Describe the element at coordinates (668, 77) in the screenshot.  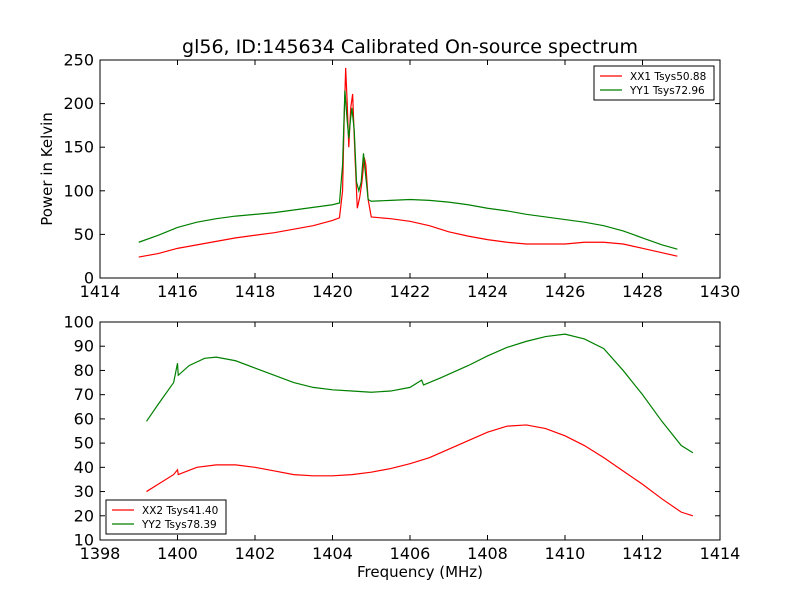
I see `legend-entry-1: XX1 Tsys50.88` at that location.